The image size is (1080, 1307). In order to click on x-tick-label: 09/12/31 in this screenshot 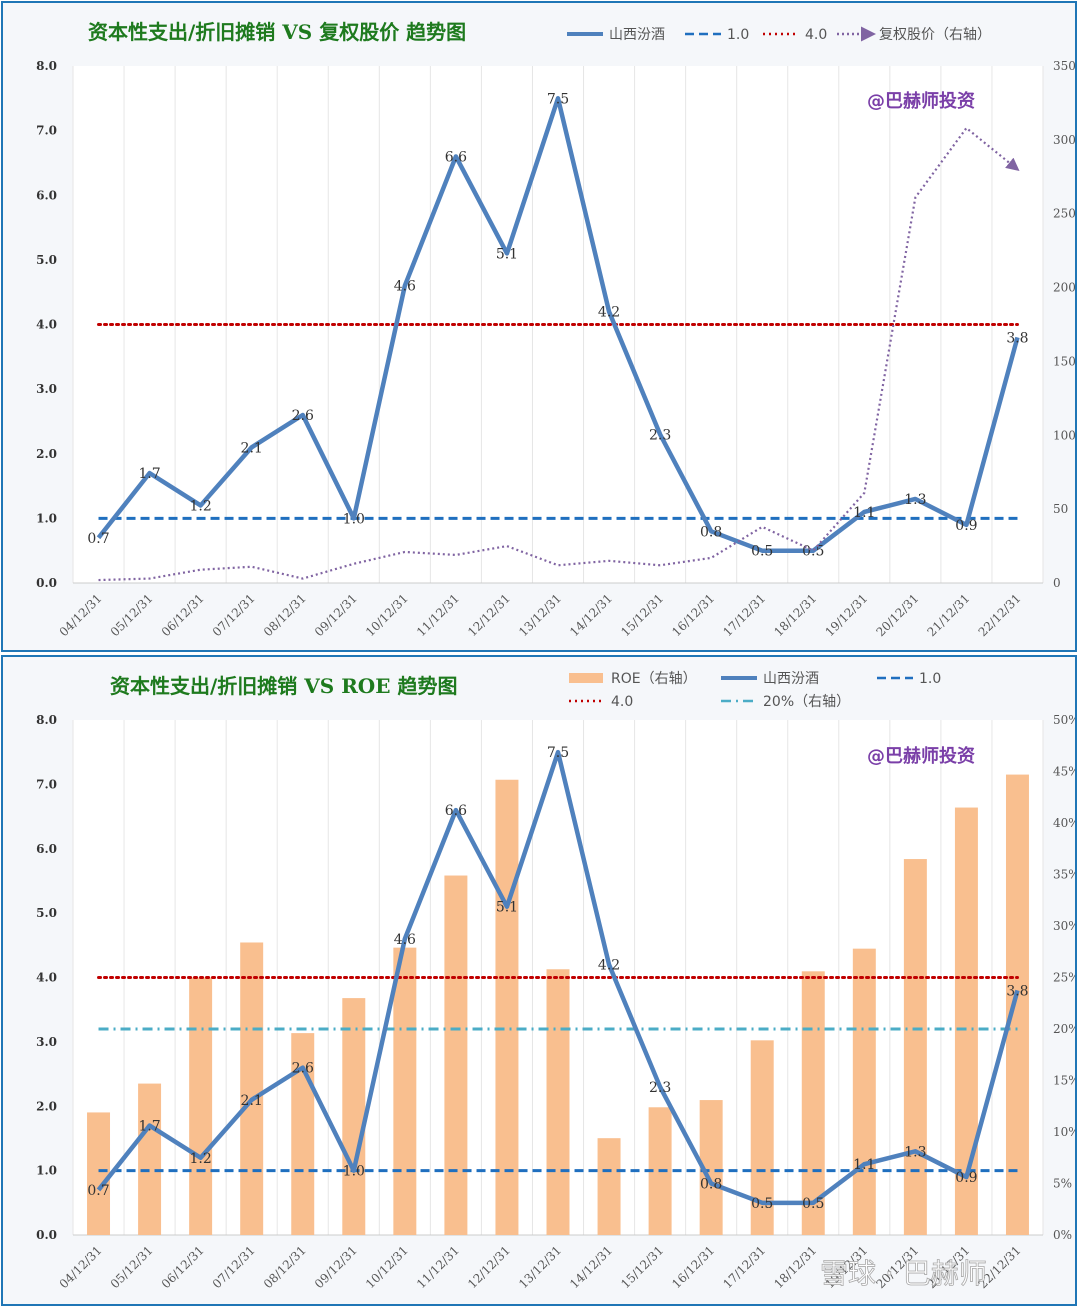, I will do `click(336, 615)`.